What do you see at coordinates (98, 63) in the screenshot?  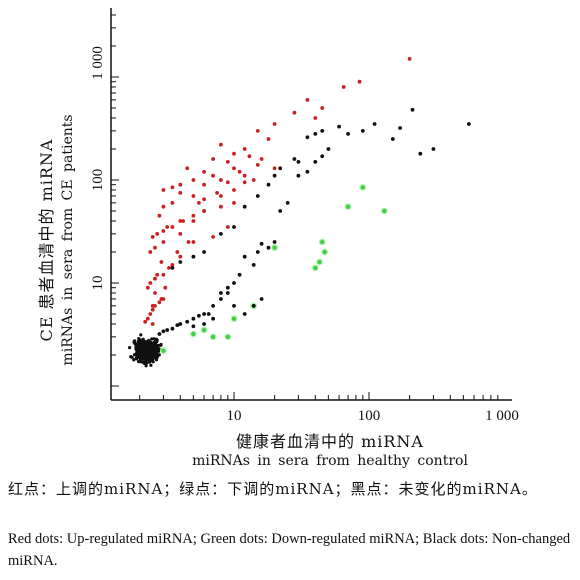 I see `y-tick-label-1000: 1 000` at bounding box center [98, 63].